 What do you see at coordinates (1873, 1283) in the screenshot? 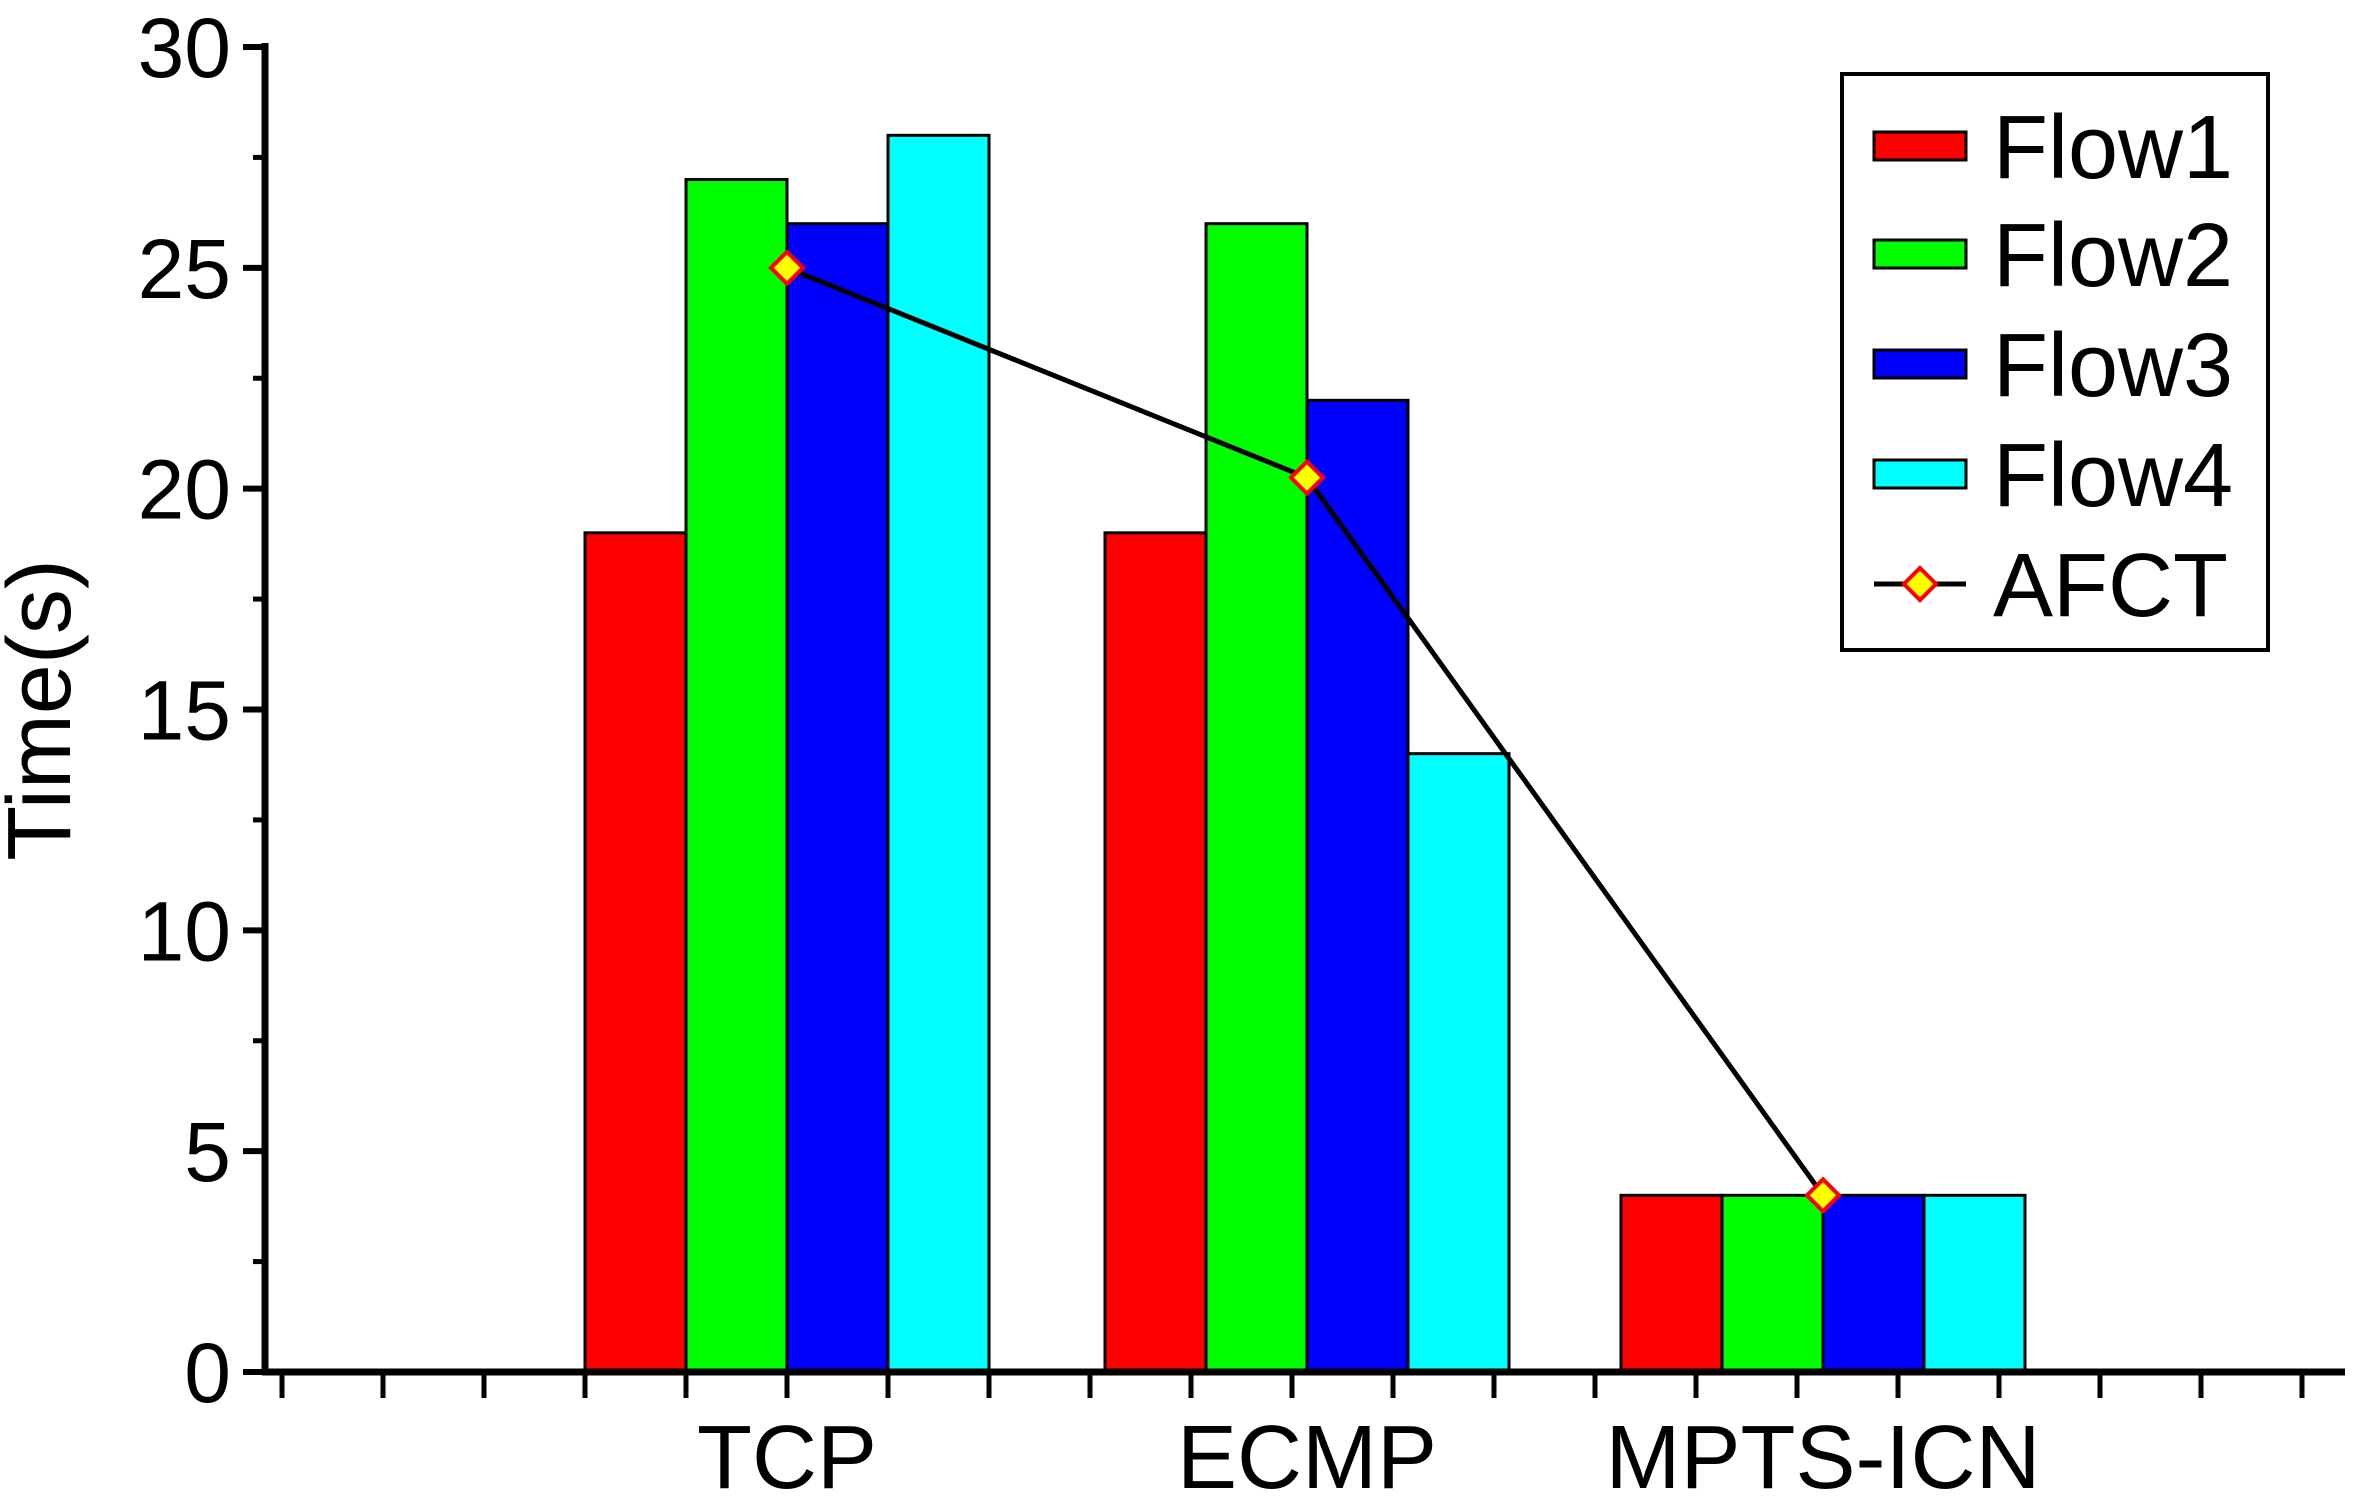
I see `bar-flow3-mpts-icn` at bounding box center [1873, 1283].